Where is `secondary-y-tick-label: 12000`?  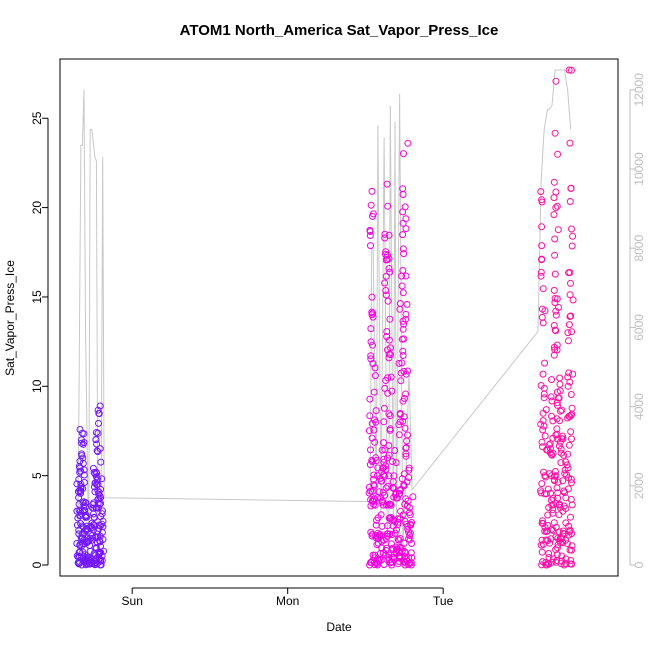 secondary-y-tick-label: 12000 is located at coordinates (639, 90).